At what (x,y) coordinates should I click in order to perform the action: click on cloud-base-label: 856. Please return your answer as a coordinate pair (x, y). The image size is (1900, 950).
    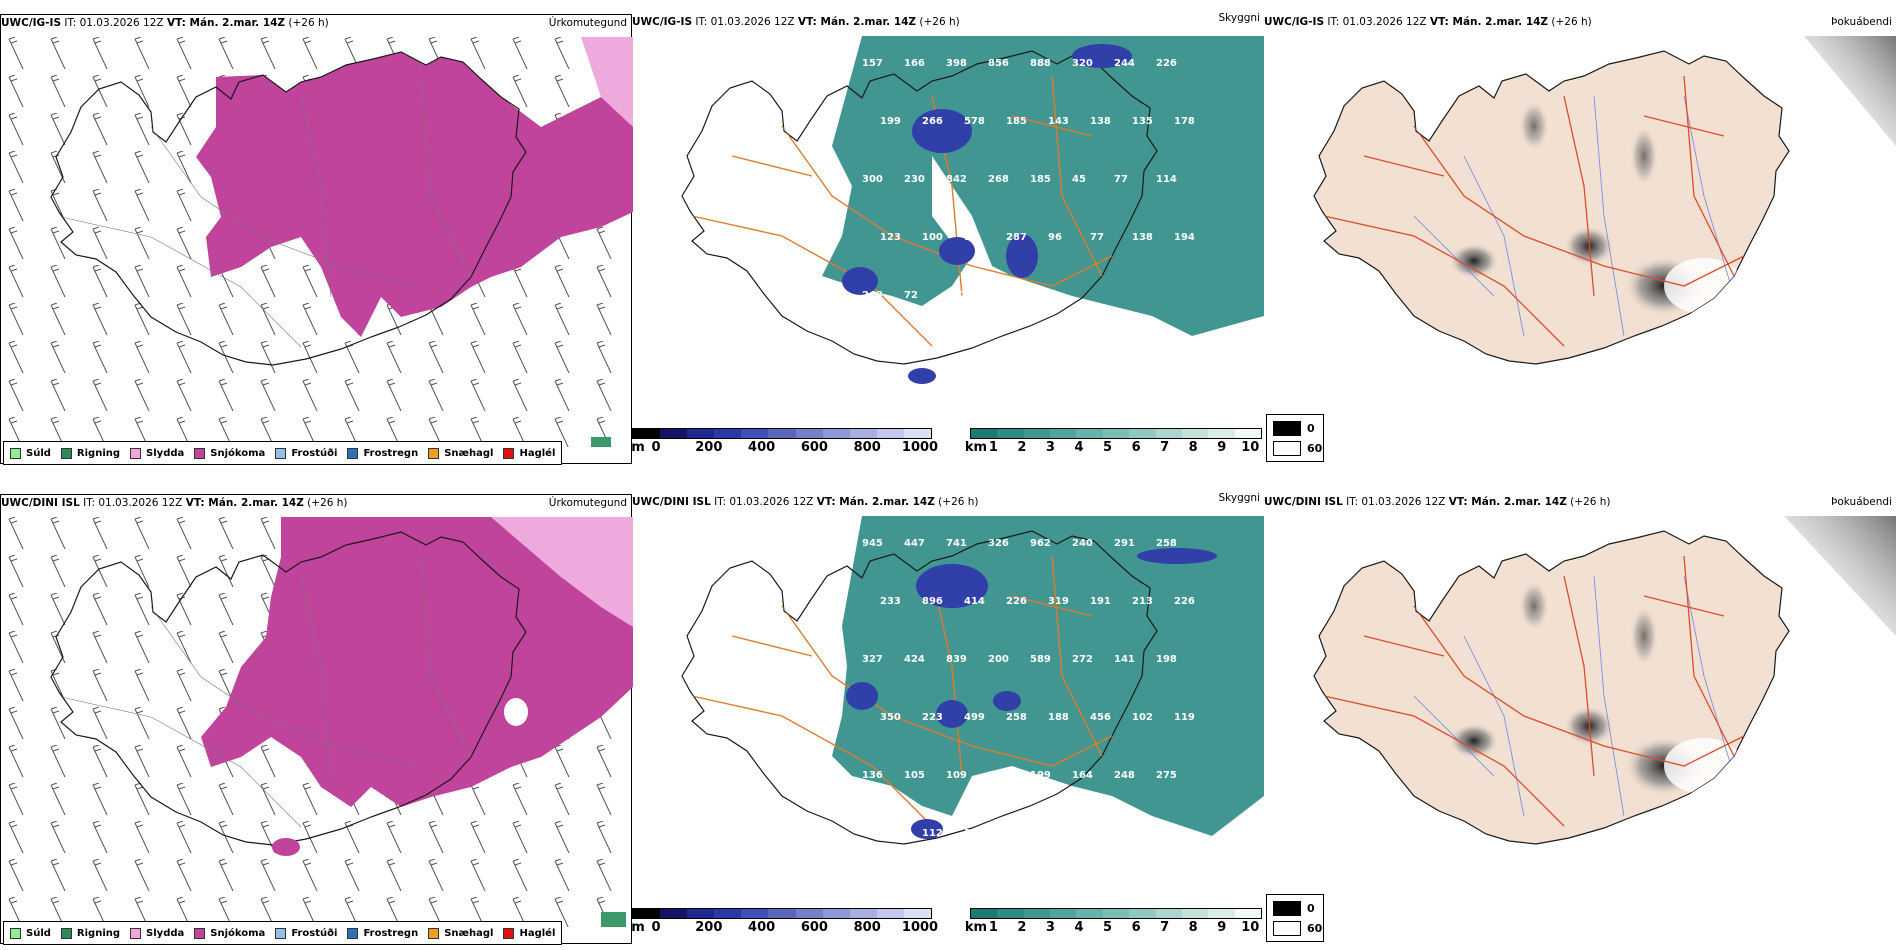
    Looking at the image, I should click on (998, 63).